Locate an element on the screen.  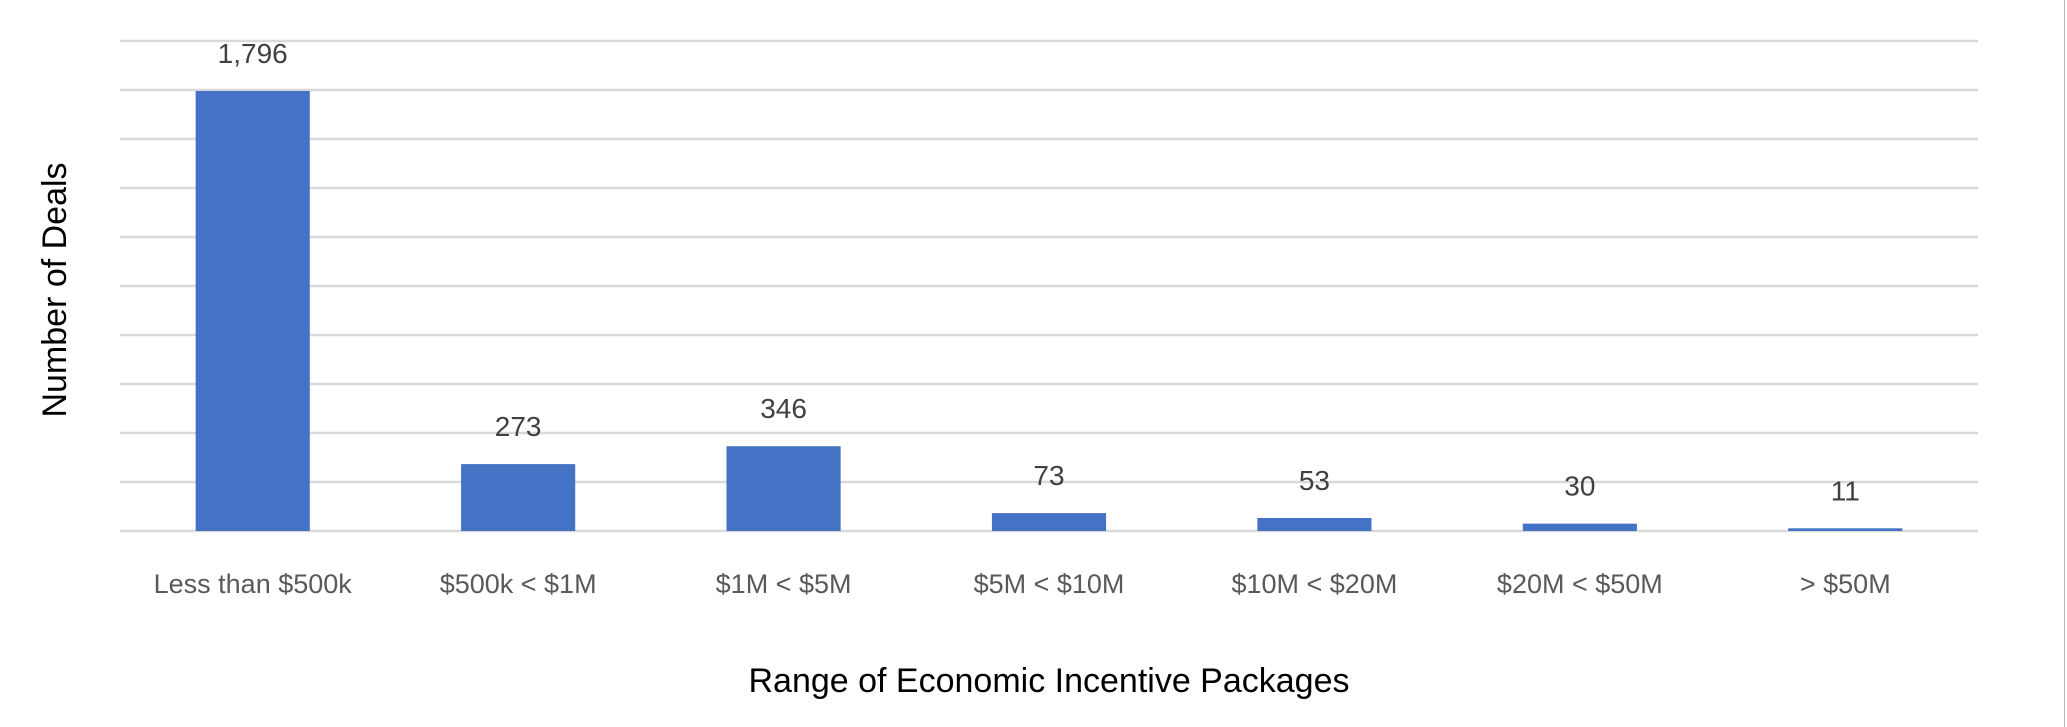
data-label: 30 is located at coordinates (1579, 486).